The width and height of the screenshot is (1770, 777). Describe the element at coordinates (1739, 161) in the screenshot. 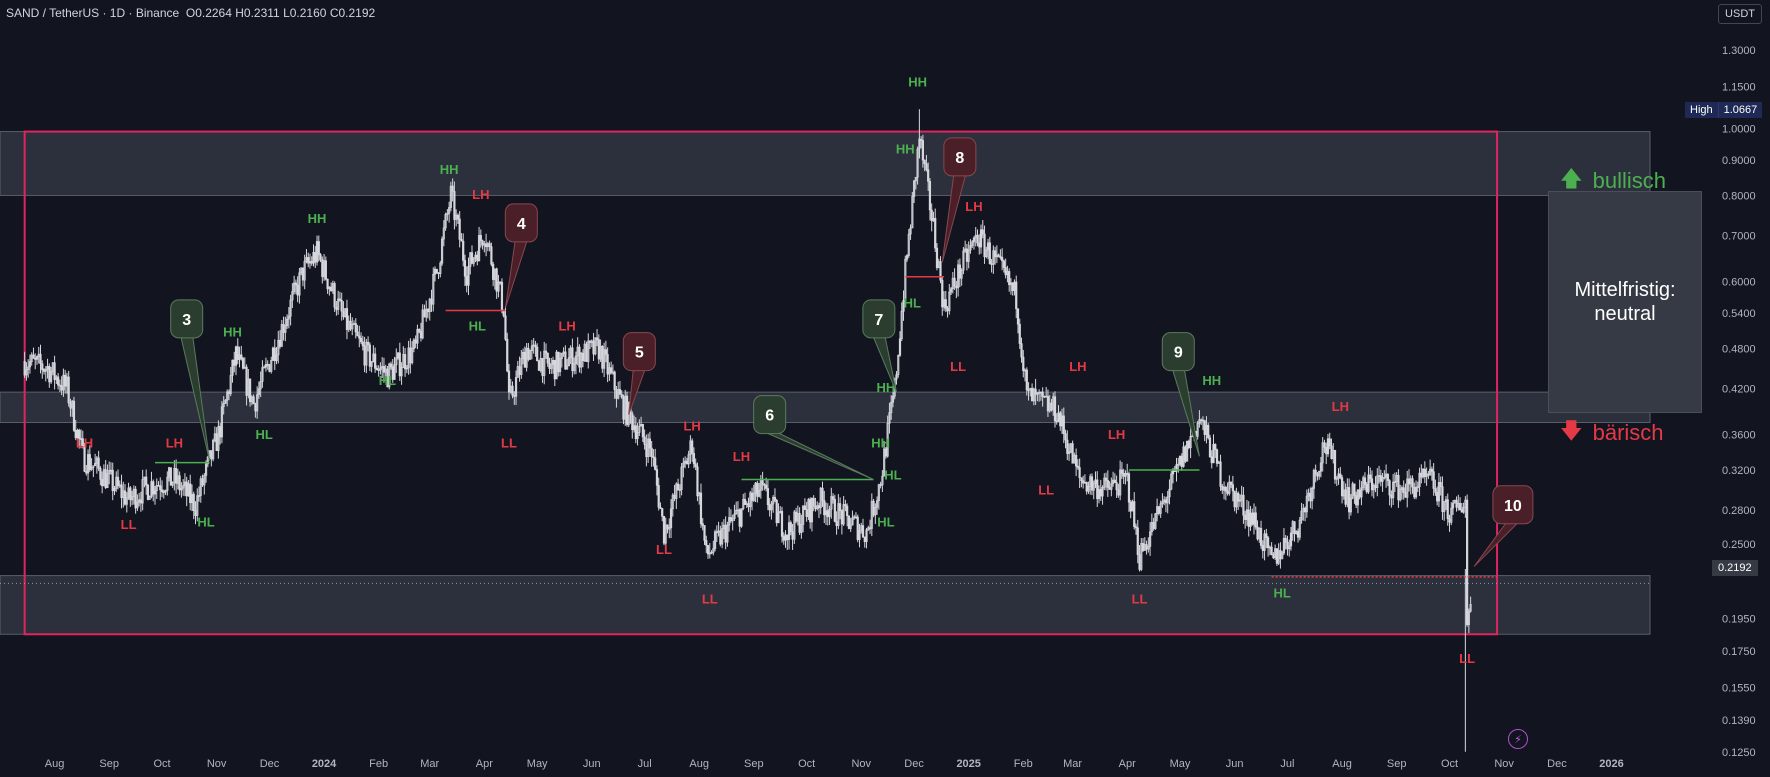

I see `y-tick-label: 0.9000` at that location.